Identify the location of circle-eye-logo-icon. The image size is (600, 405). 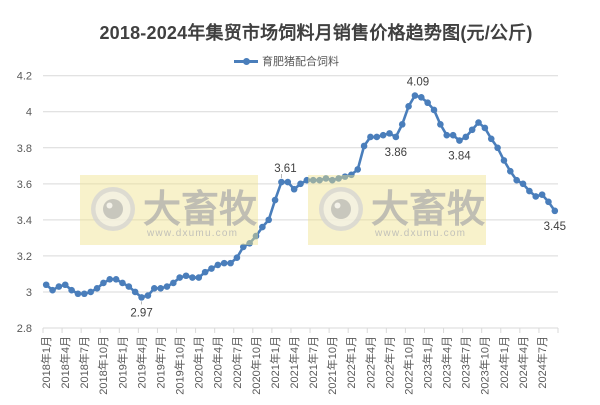
(113, 209).